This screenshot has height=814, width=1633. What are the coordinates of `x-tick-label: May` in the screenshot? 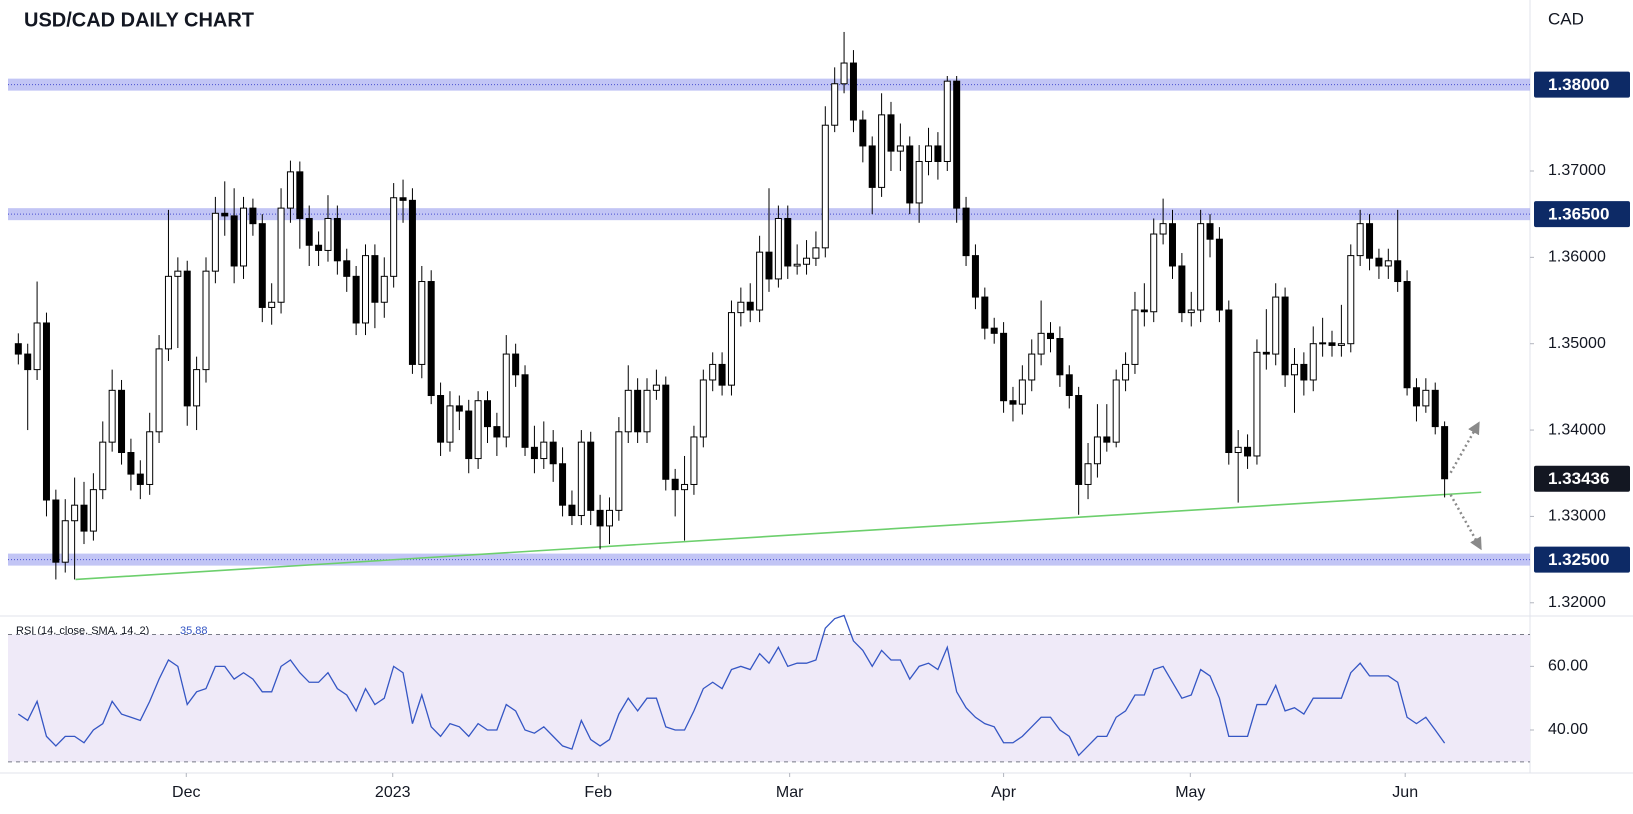 It's located at (1190, 792).